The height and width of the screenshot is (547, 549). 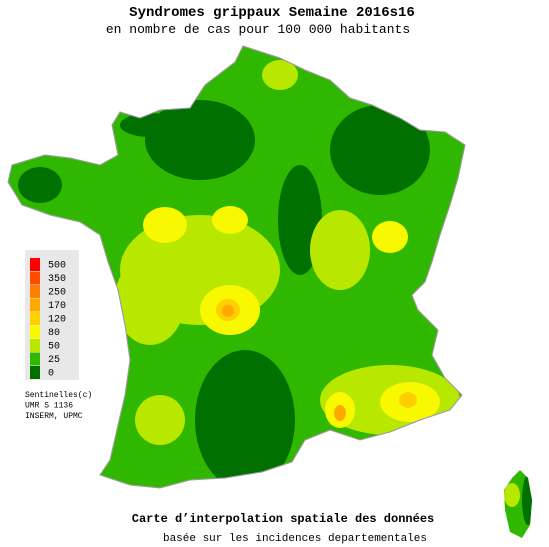 What do you see at coordinates (57, 320) in the screenshot?
I see `legend-label: 120` at bounding box center [57, 320].